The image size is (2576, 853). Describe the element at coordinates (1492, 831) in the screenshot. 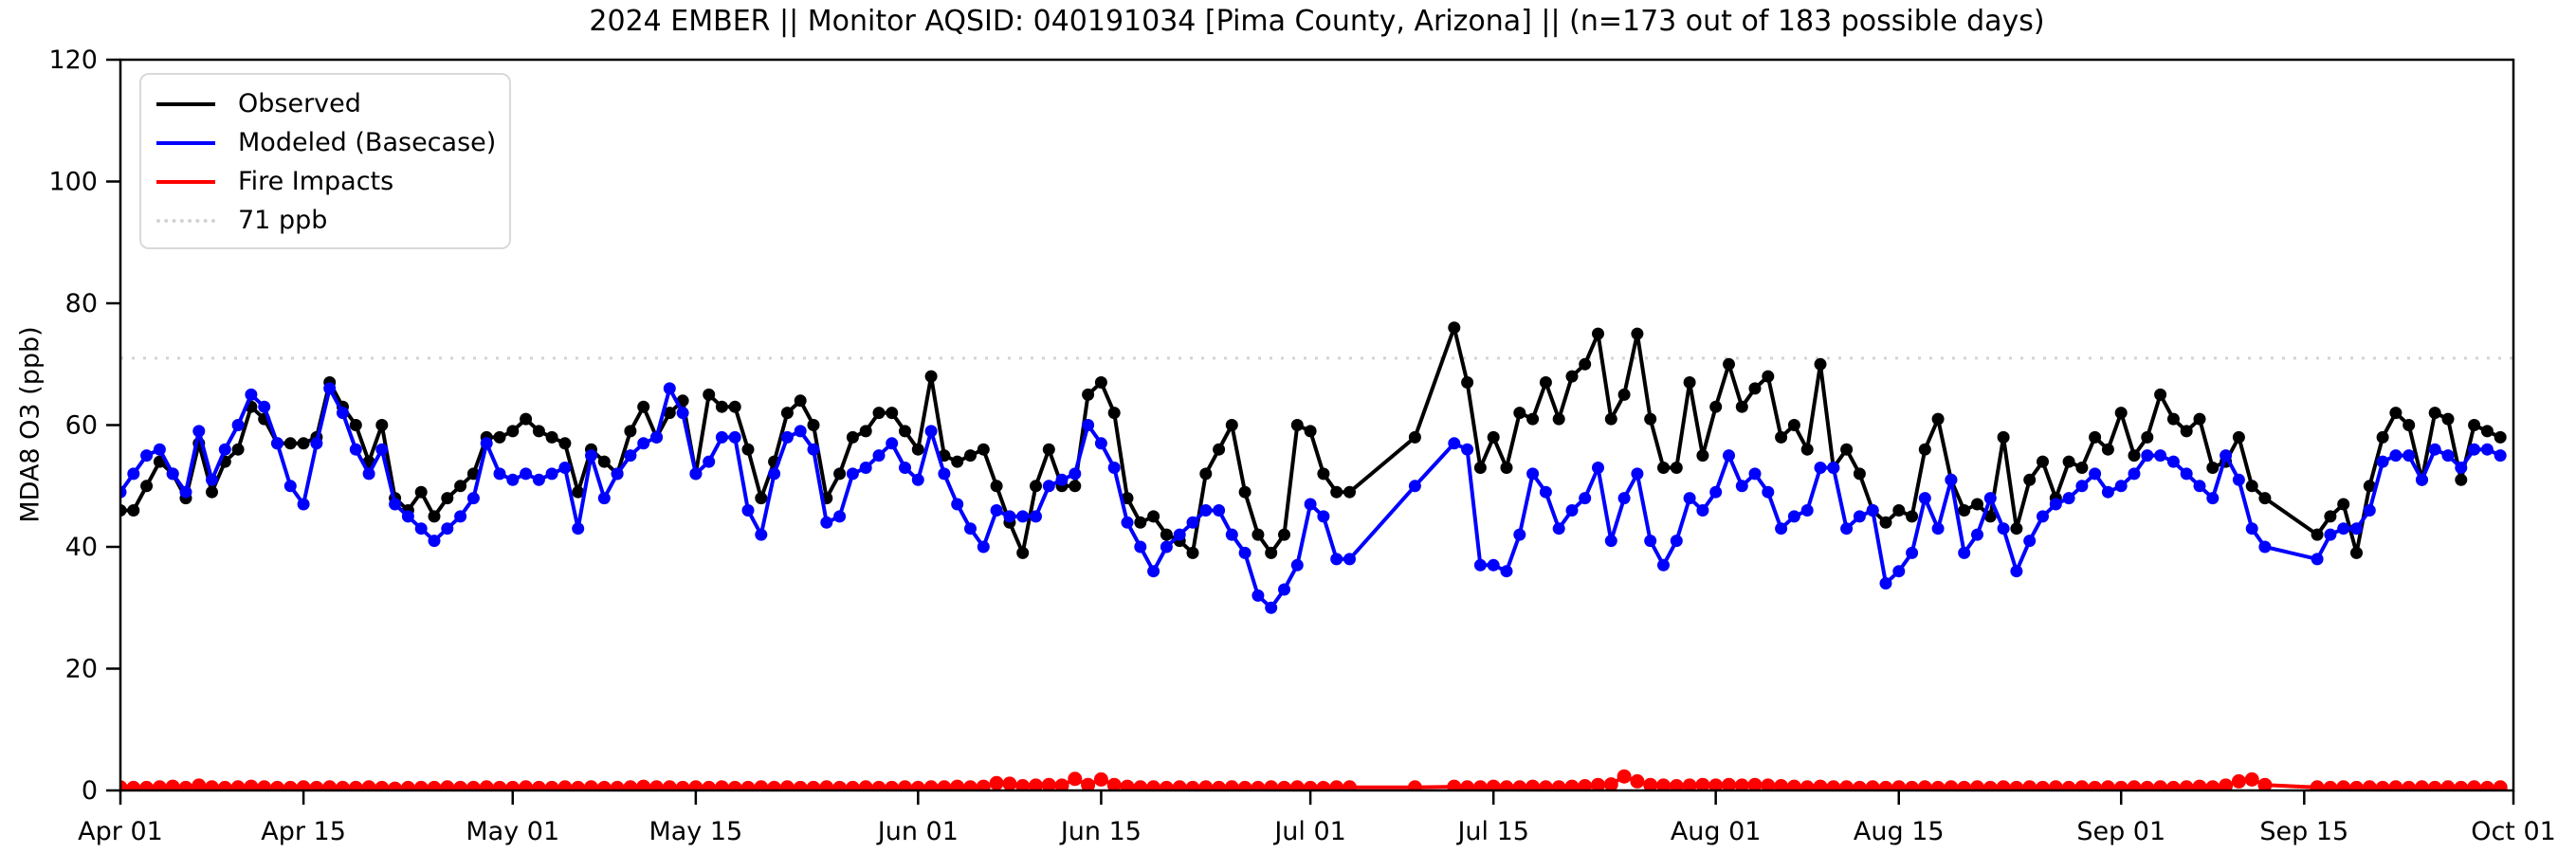

I see `x-tick-label: Jul 15` at that location.